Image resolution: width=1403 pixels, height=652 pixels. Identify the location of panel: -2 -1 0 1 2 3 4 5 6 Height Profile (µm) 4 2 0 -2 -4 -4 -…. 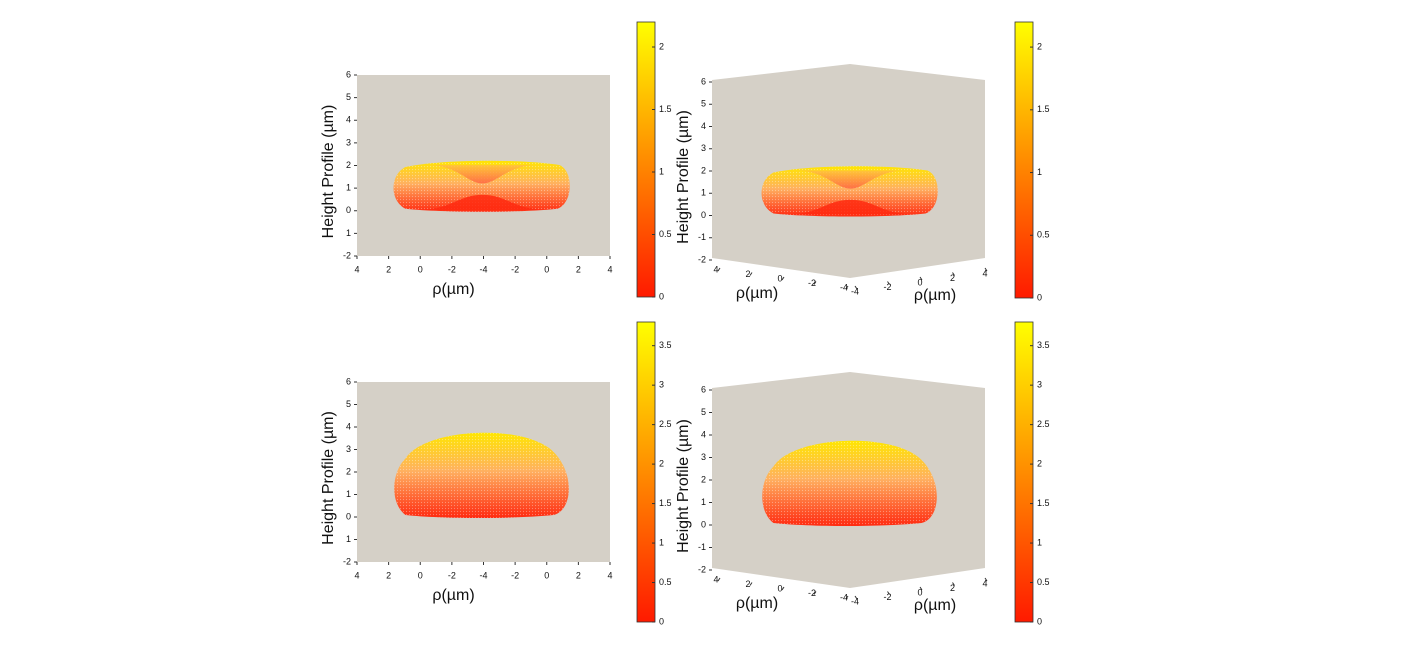
(862, 473).